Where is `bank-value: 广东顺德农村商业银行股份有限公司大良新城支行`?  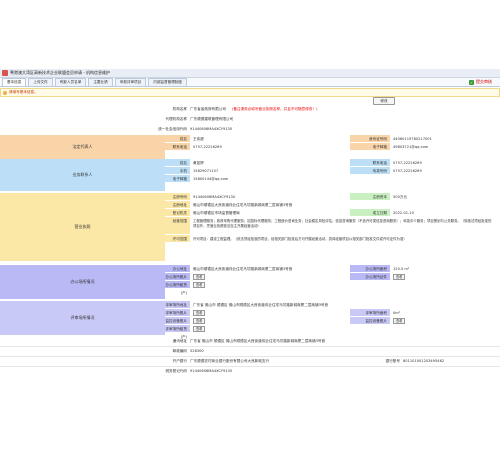
bank-value: 广东顺德农村商业银行股份有限公司大良新城支行 is located at coordinates (230, 361).